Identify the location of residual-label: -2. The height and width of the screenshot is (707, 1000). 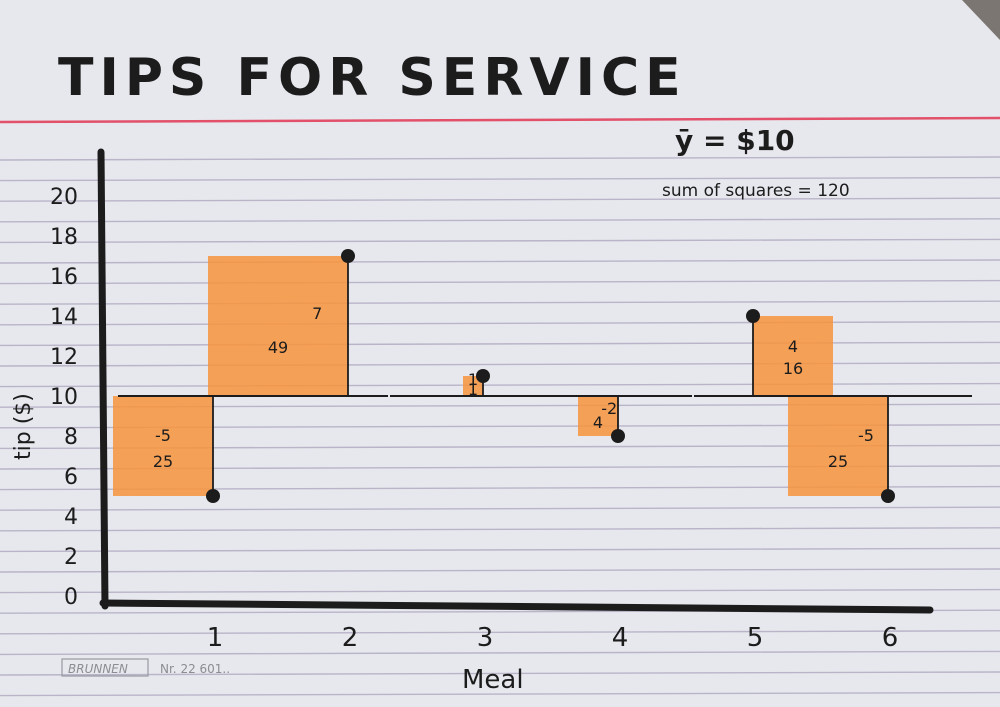
(609, 408).